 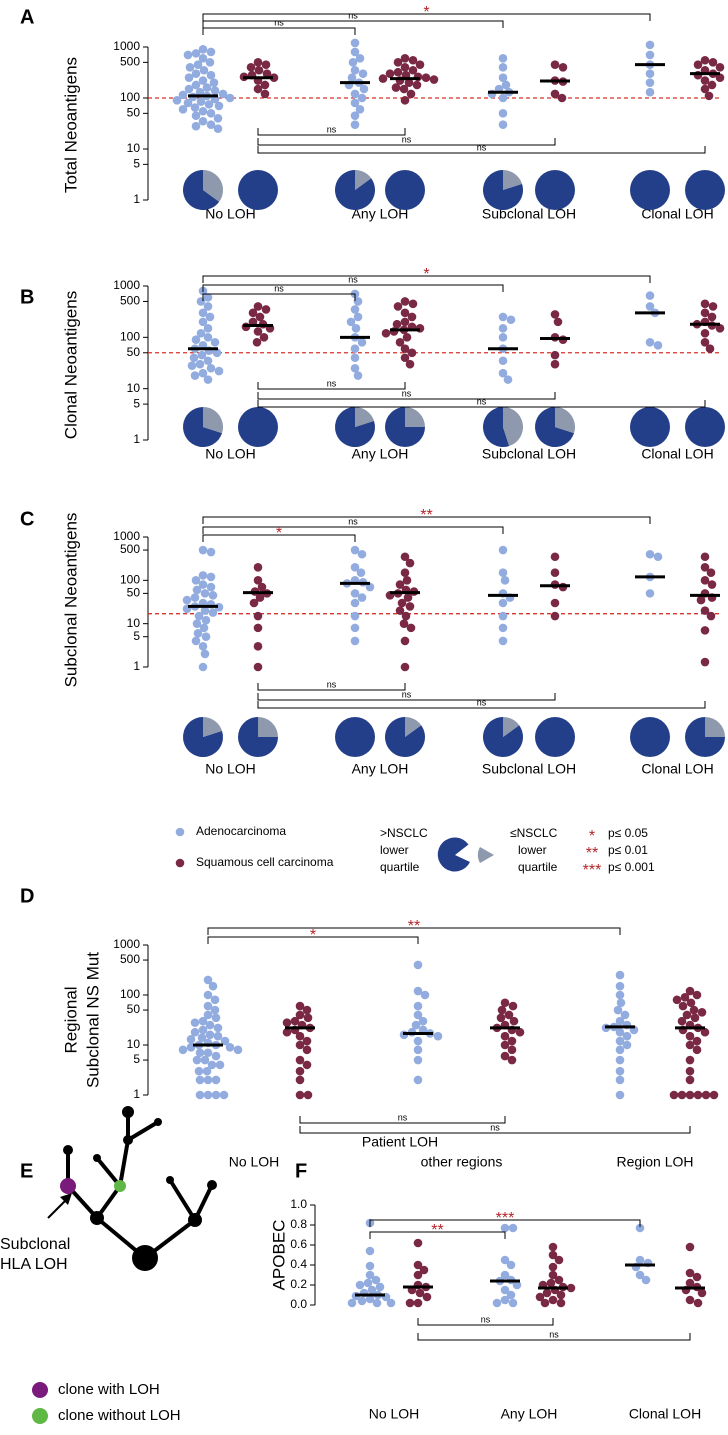 What do you see at coordinates (134, 623) in the screenshot?
I see `y-tick-label: 10` at bounding box center [134, 623].